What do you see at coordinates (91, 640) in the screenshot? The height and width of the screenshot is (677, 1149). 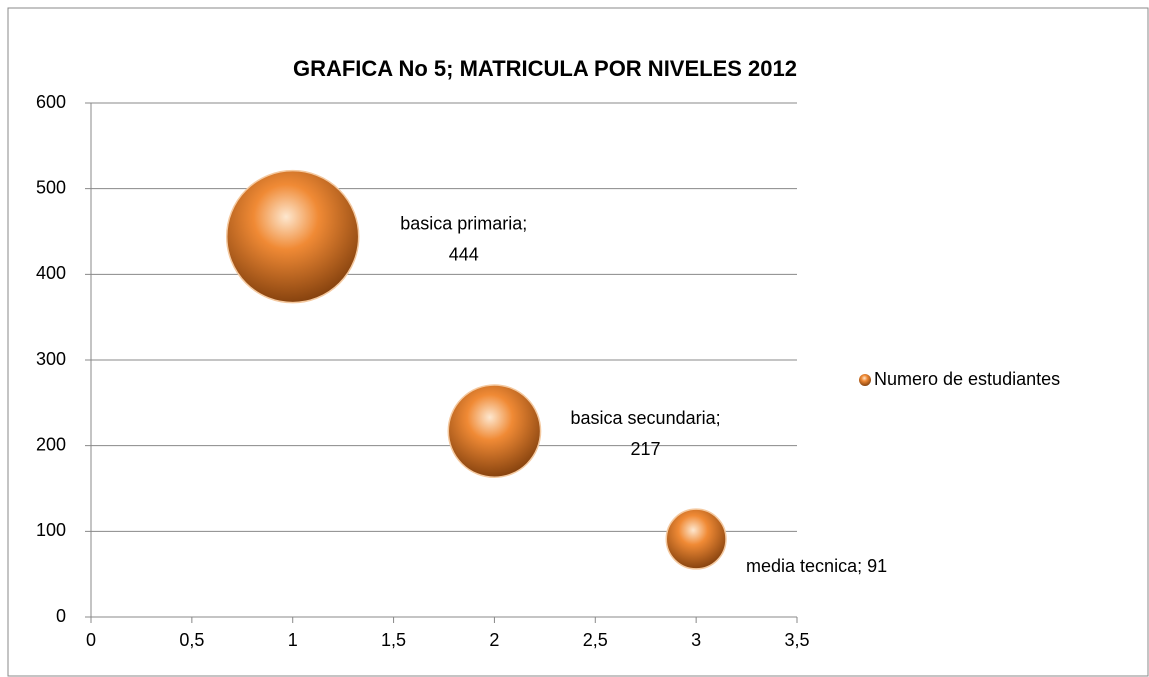 I see `x-tick-label: 0` at bounding box center [91, 640].